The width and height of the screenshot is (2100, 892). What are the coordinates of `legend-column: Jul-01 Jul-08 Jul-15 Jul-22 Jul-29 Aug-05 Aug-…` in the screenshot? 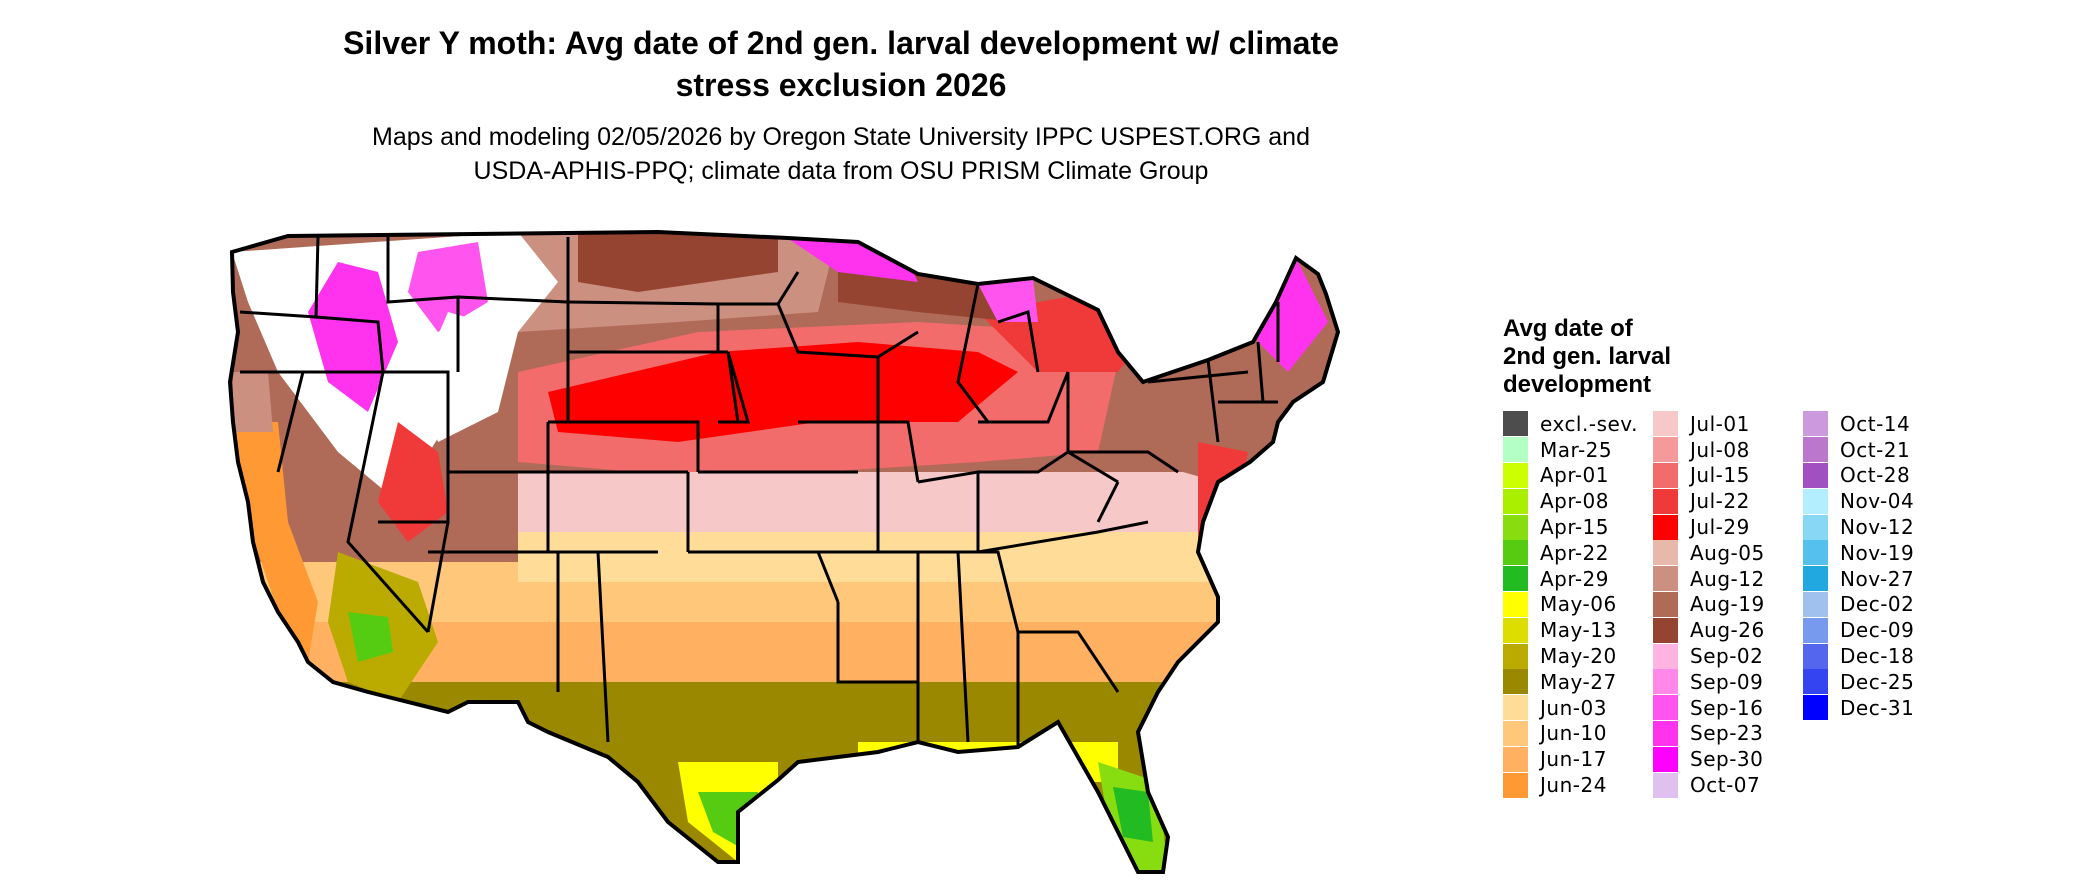 It's located at (1728, 604).